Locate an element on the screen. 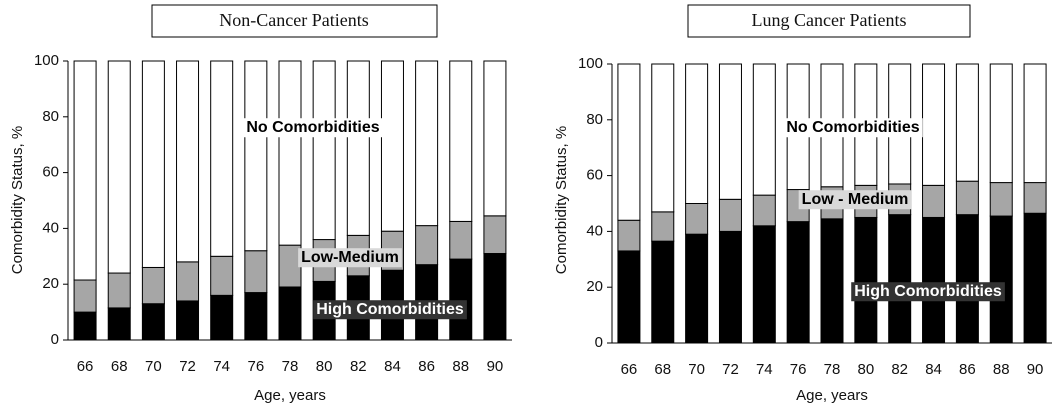 This screenshot has width=1059, height=417. chart-title: Lung Cancer Patients is located at coordinates (829, 20).